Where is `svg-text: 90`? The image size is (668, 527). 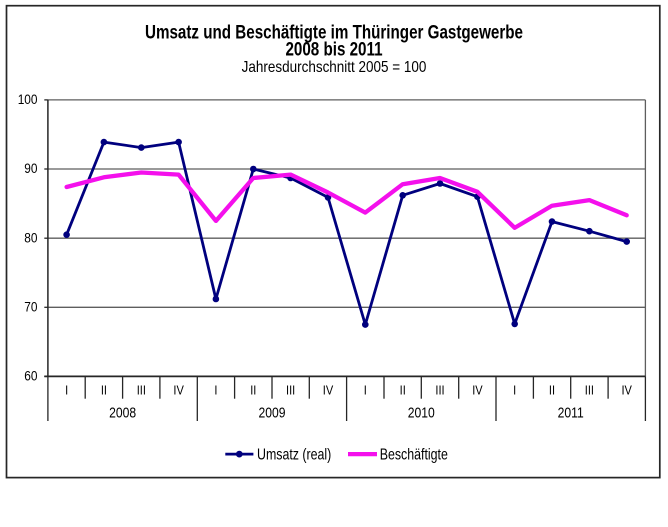
svg-text: 90 is located at coordinates (30, 168).